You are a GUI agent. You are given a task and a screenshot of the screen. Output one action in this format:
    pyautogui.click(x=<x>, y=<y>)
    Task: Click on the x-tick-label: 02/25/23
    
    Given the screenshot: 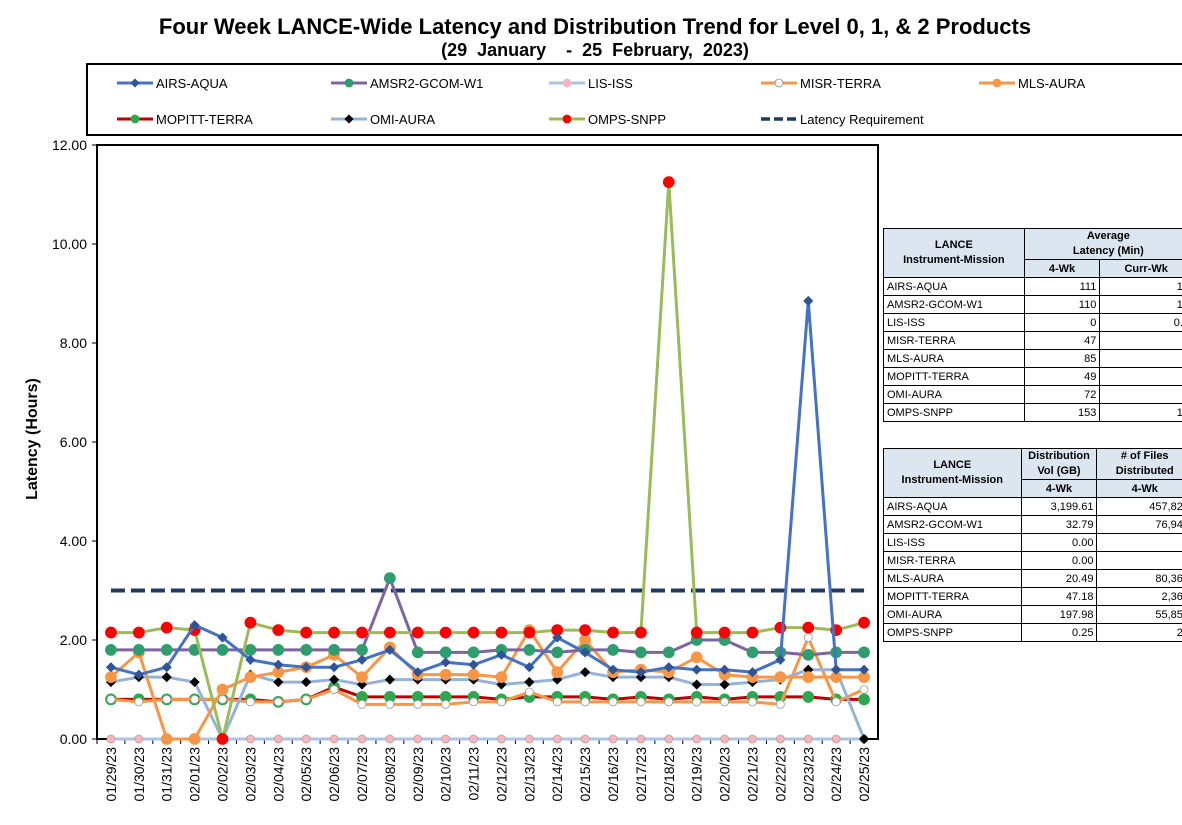 What is the action you would take?
    pyautogui.click(x=864, y=774)
    